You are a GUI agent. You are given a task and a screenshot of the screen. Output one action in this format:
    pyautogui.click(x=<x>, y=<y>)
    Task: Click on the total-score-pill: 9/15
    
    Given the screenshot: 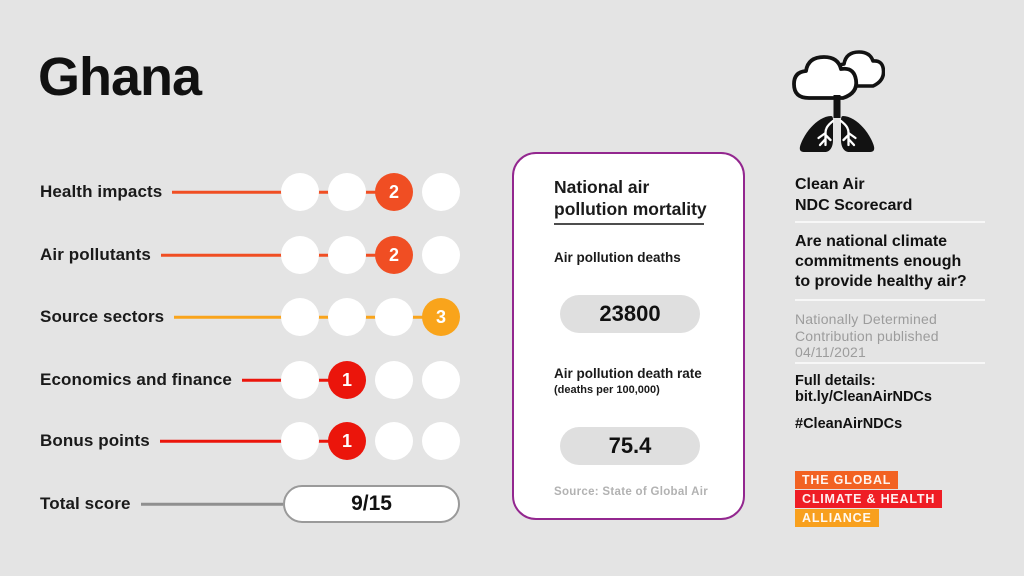 What is the action you would take?
    pyautogui.click(x=371, y=504)
    